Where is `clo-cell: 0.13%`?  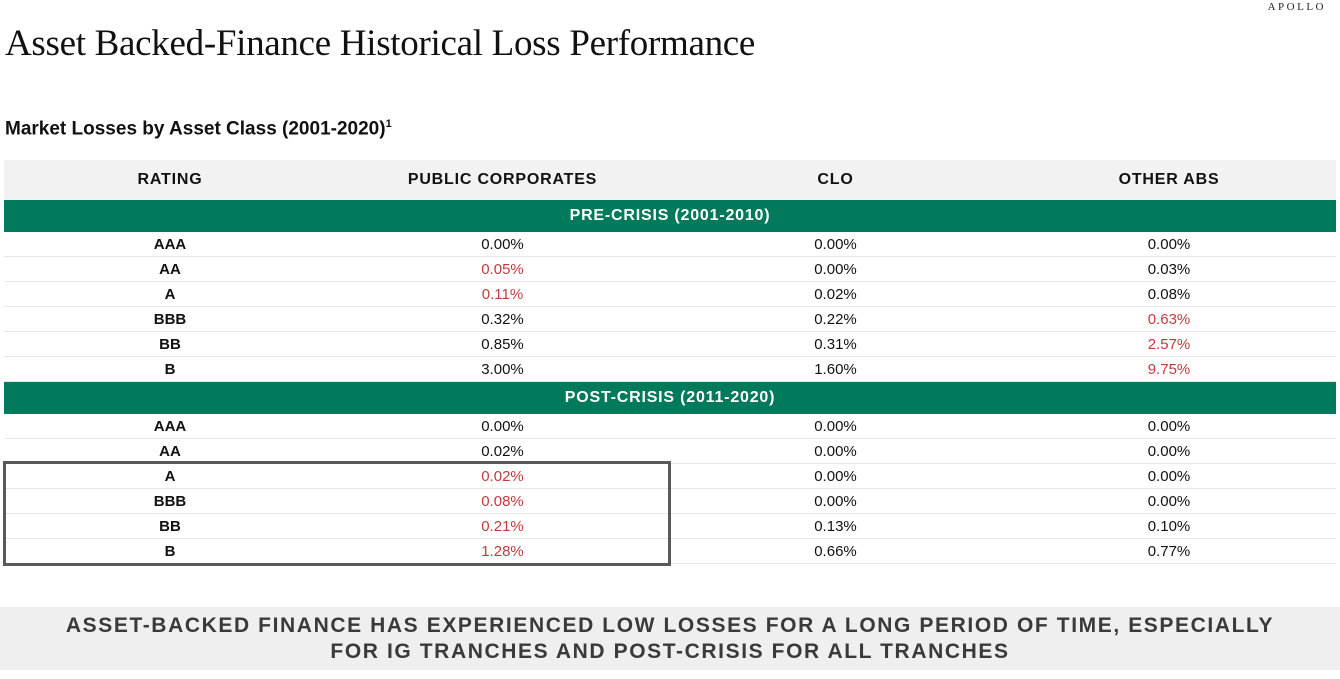
clo-cell: 0.13% is located at coordinates (835, 526).